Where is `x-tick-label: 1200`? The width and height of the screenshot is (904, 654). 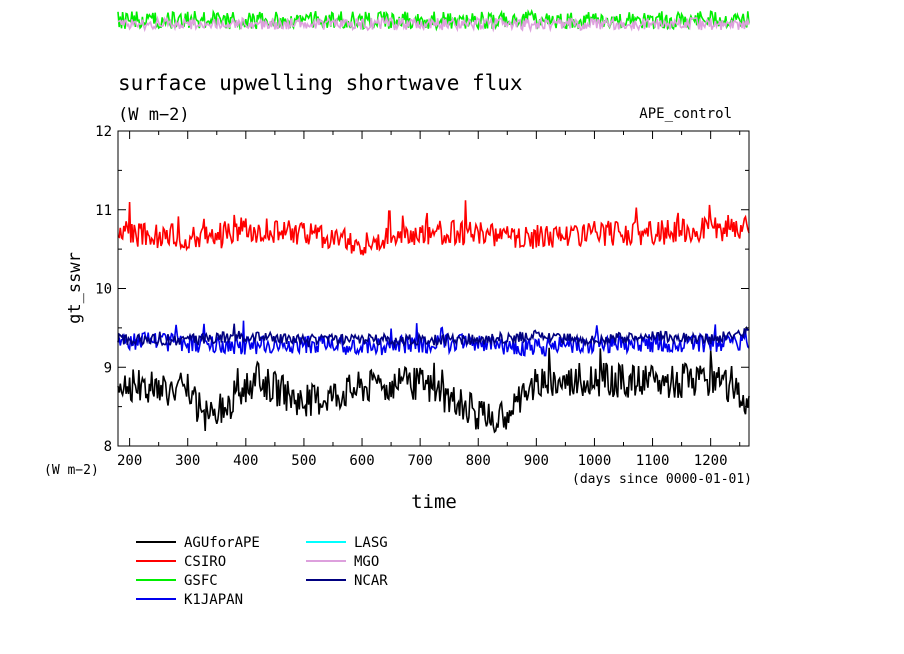
x-tick-label: 1200 is located at coordinates (711, 461).